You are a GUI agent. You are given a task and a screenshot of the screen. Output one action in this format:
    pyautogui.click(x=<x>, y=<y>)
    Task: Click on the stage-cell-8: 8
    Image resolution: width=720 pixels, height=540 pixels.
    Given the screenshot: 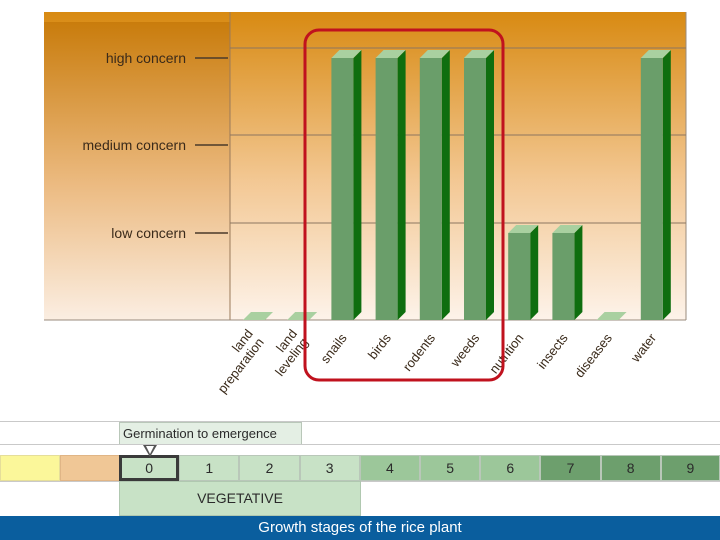 What is the action you would take?
    pyautogui.click(x=630, y=468)
    